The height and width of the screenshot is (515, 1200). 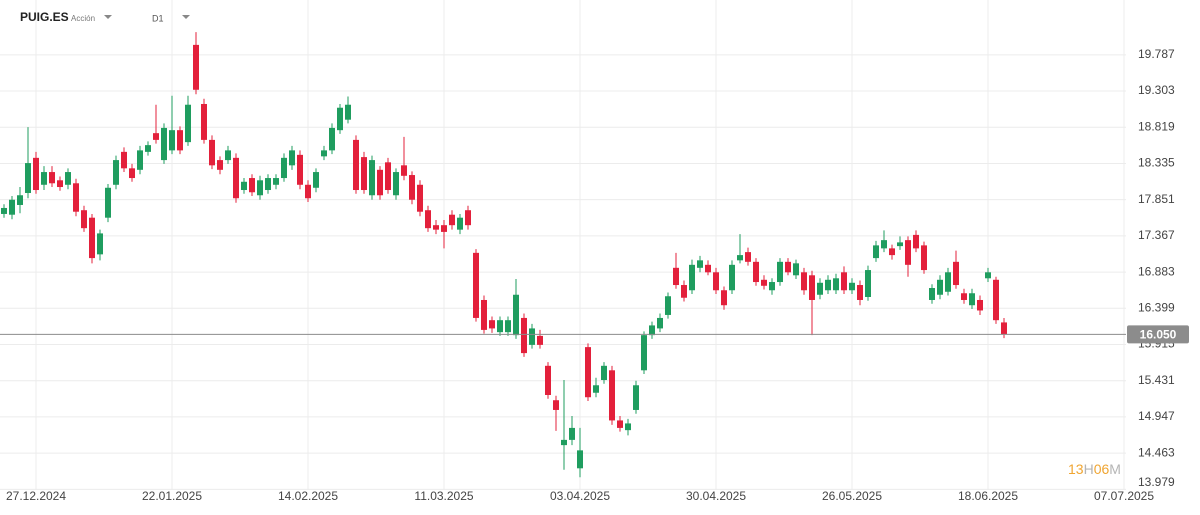 What do you see at coordinates (1124, 496) in the screenshot?
I see `x-tick-label: 07.07.2025` at bounding box center [1124, 496].